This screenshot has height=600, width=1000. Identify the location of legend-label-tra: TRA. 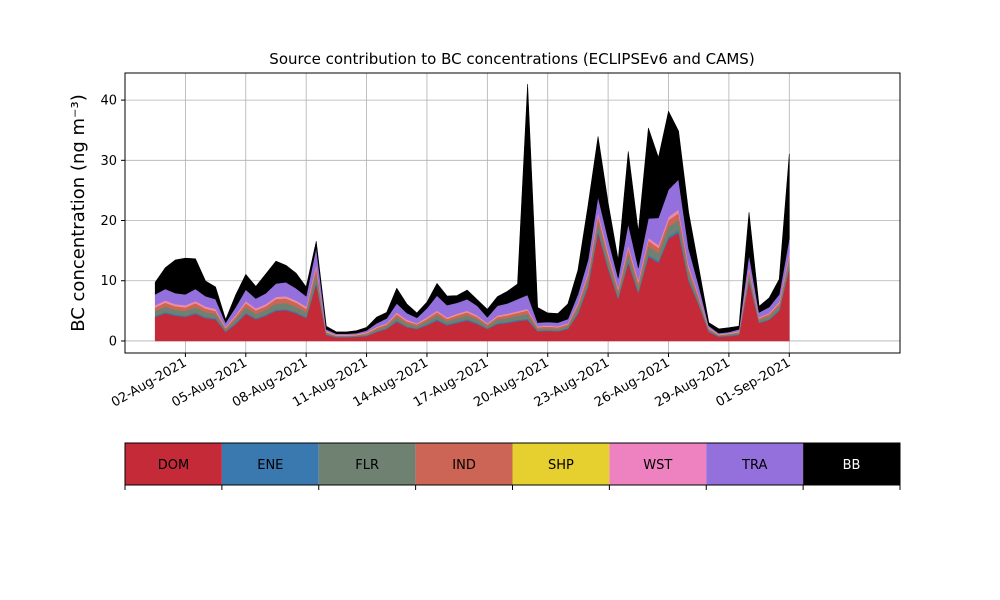
(754, 465).